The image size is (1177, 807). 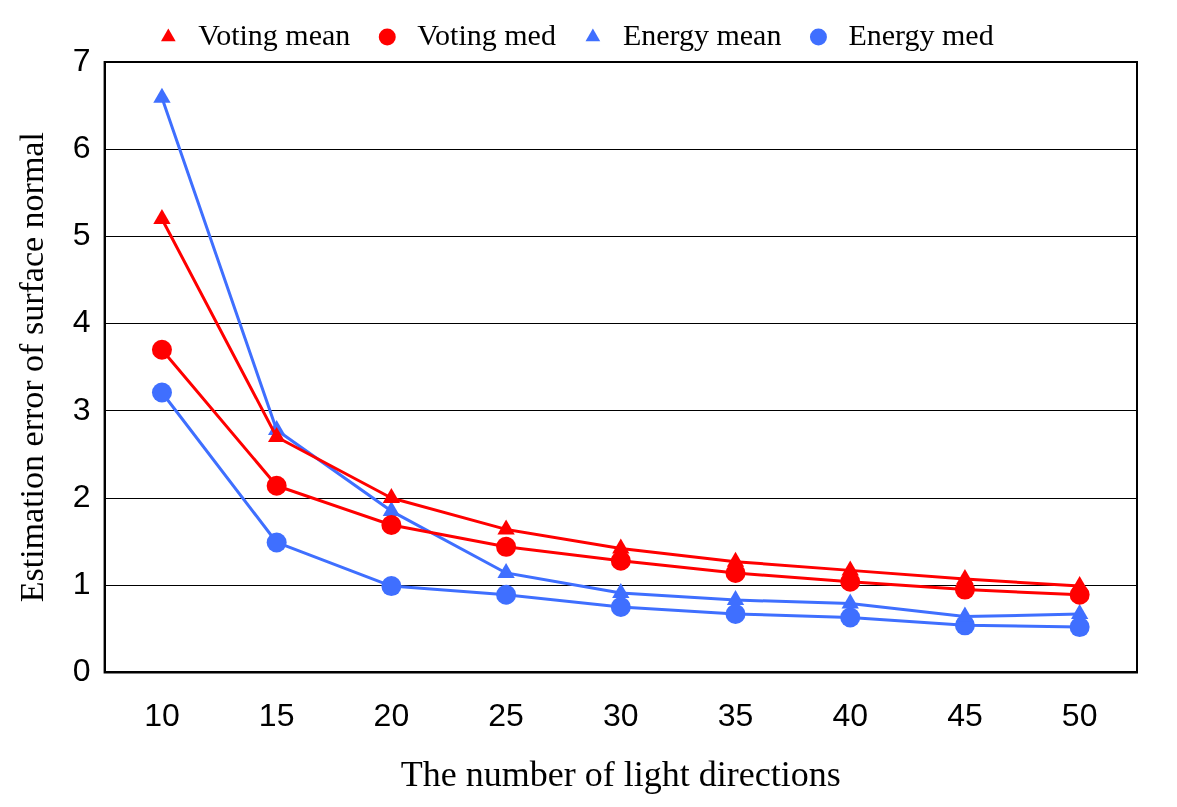 What do you see at coordinates (81, 147) in the screenshot?
I see `y-tick-label: 6` at bounding box center [81, 147].